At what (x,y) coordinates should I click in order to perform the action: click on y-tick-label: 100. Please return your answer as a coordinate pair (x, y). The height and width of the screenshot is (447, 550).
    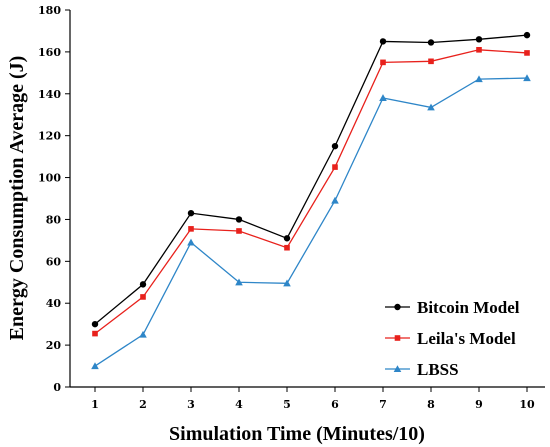
    Looking at the image, I should click on (49, 178).